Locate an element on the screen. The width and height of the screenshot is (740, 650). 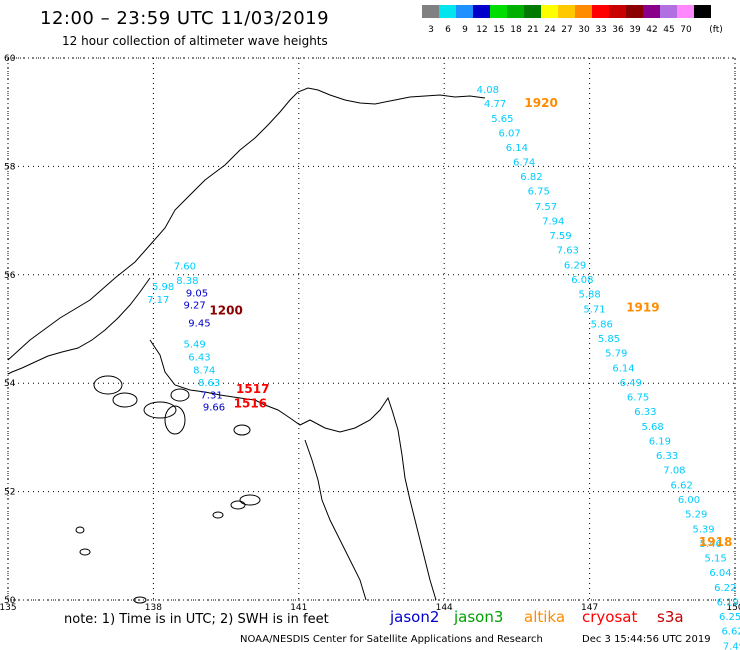
lat-tick-label: 60 is located at coordinates (10, 59).